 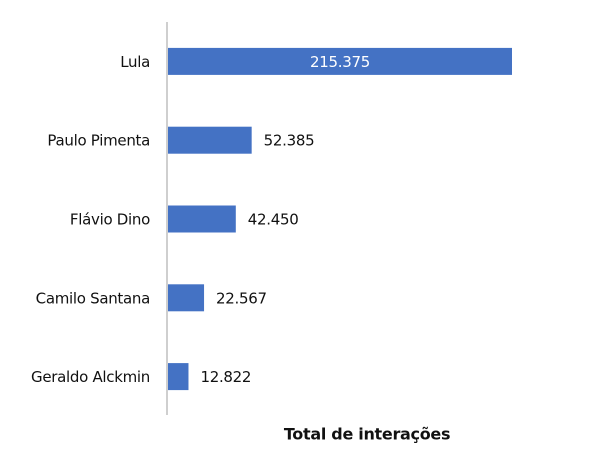 What do you see at coordinates (90, 377) in the screenshot?
I see `category-label: Geraldo Alckmin` at bounding box center [90, 377].